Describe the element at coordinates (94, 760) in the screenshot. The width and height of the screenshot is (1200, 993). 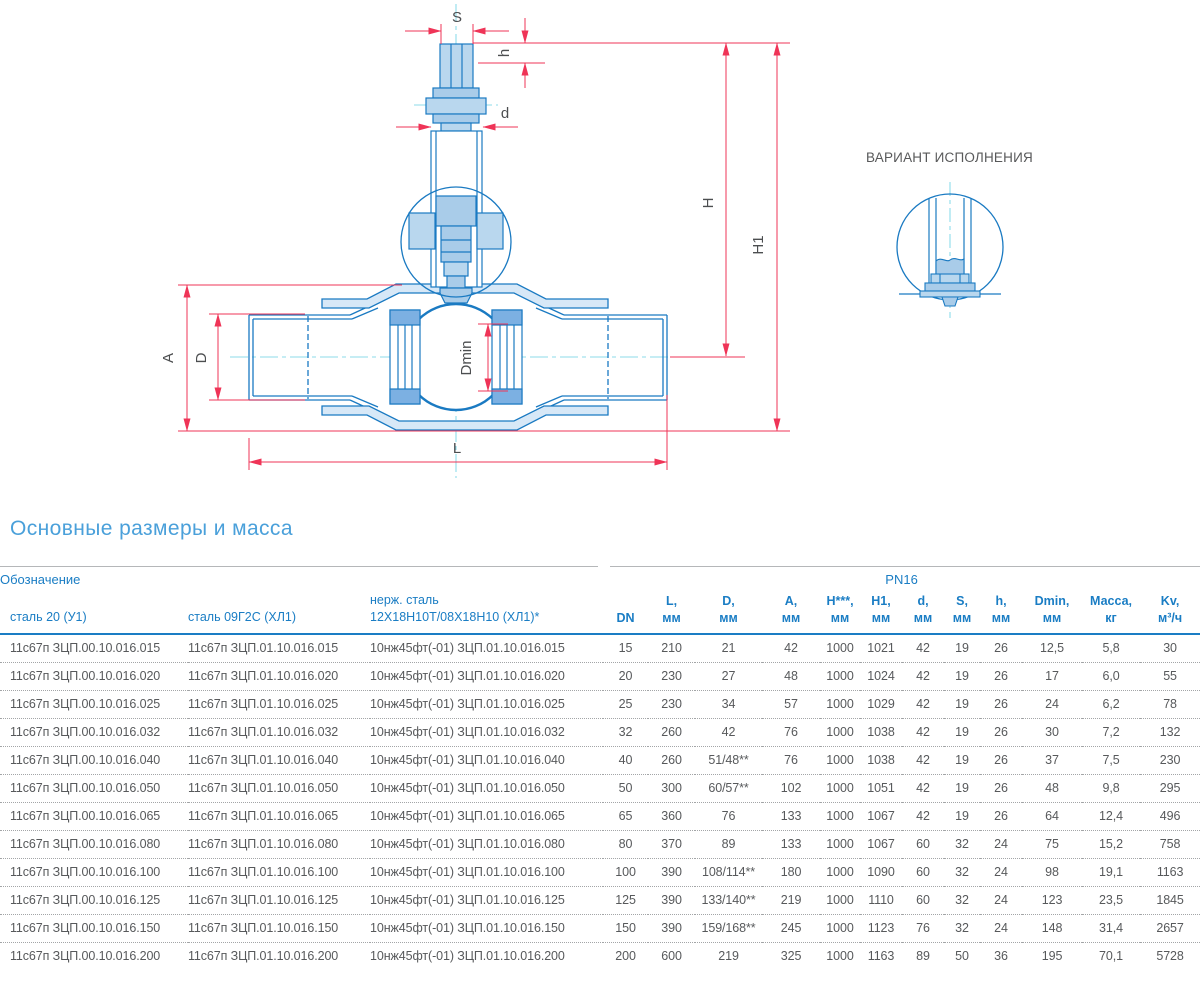
I see `table-cell: 11с67п ЗЦП.00.10.016.040` at that location.